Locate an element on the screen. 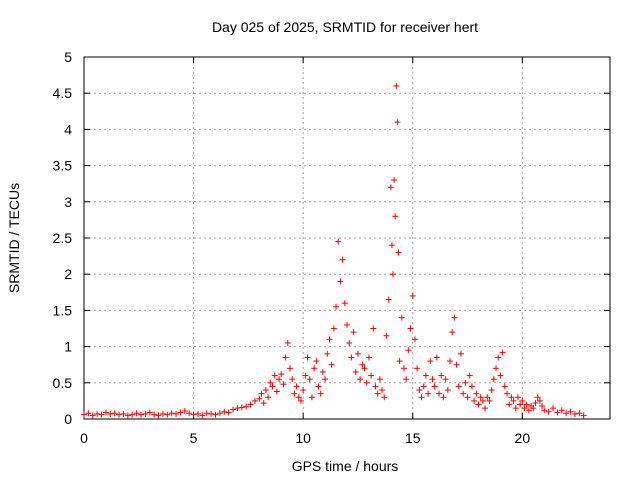 This screenshot has width=640, height=480. y-tick-label: 4.5 is located at coordinates (63, 93).